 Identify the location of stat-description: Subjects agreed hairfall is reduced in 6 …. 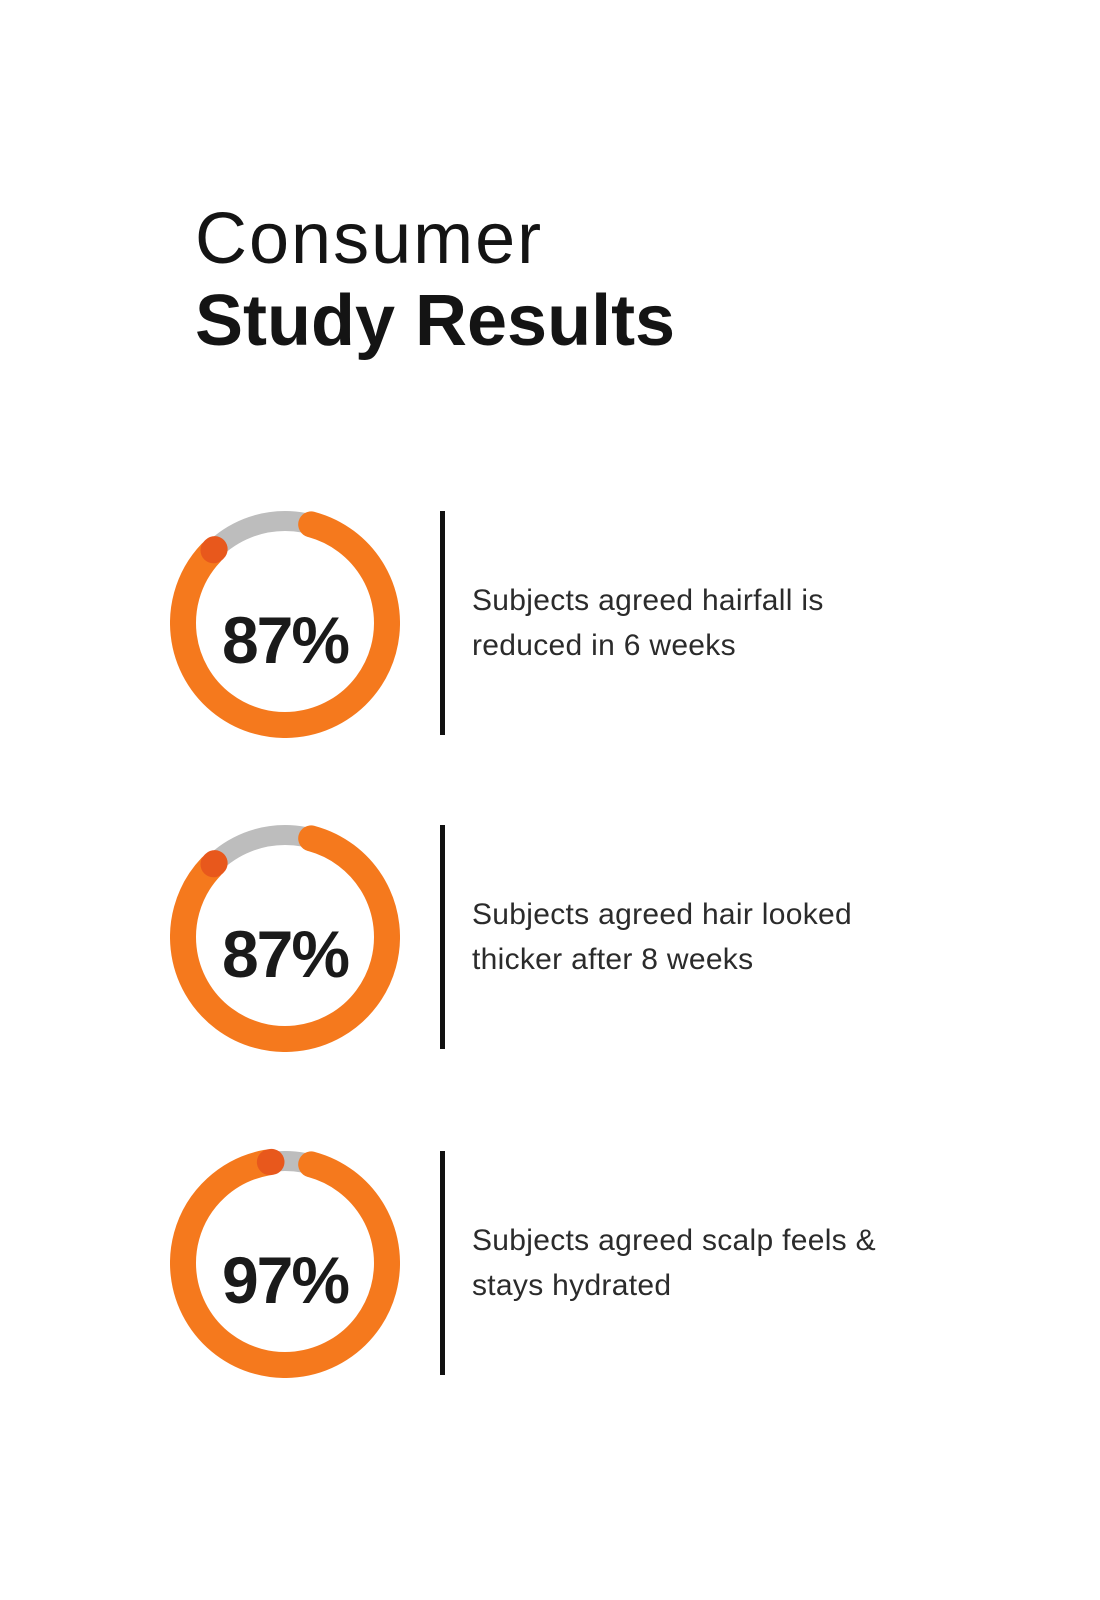
(648, 623).